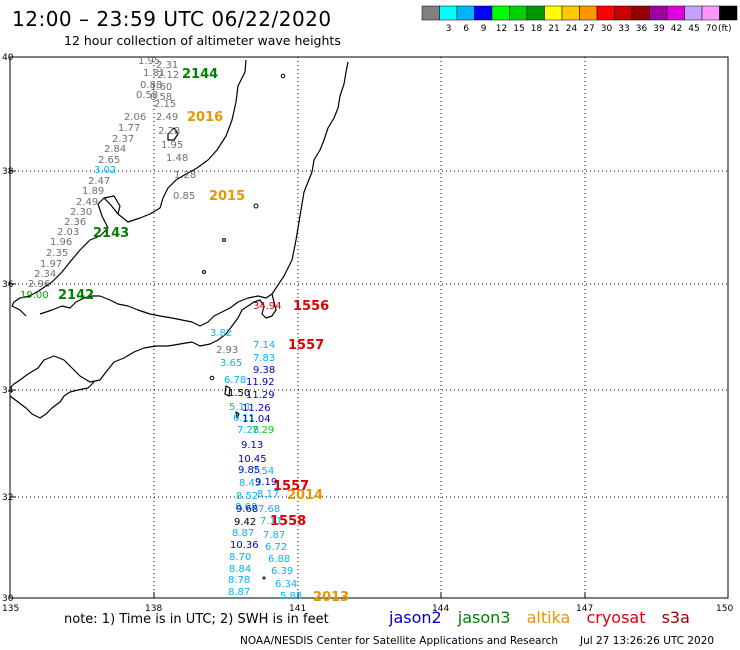 The image size is (740, 650). I want to click on pass-label: 2015, so click(227, 196).